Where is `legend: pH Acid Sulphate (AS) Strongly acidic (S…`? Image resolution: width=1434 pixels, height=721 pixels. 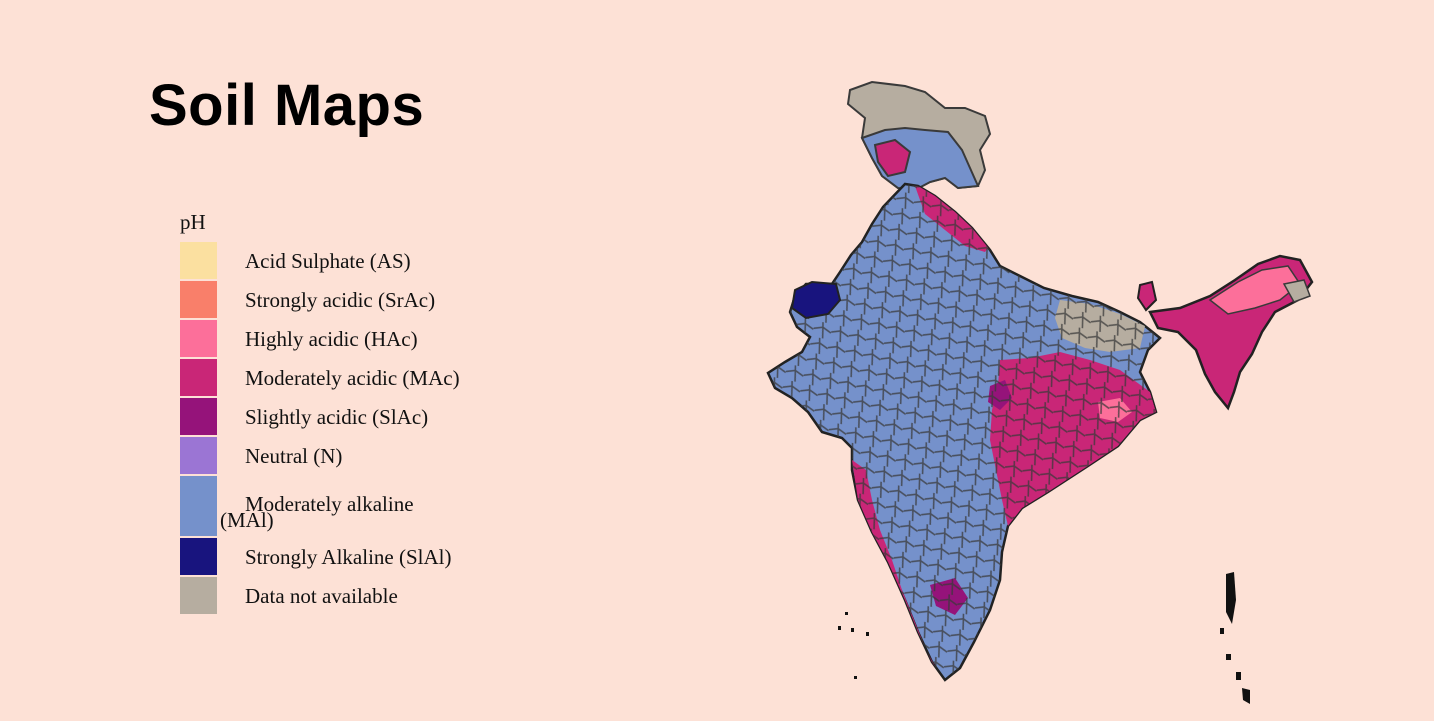 legend: pH Acid Sulphate (AS) Strongly acidic (S… is located at coordinates (350, 412).